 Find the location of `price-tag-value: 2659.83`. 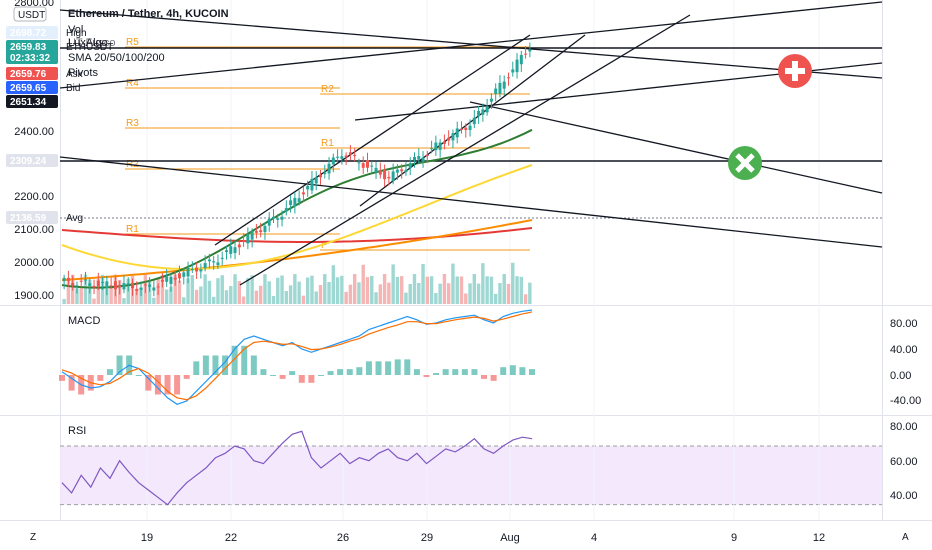

price-tag-value: 2659.83 is located at coordinates (28, 47).